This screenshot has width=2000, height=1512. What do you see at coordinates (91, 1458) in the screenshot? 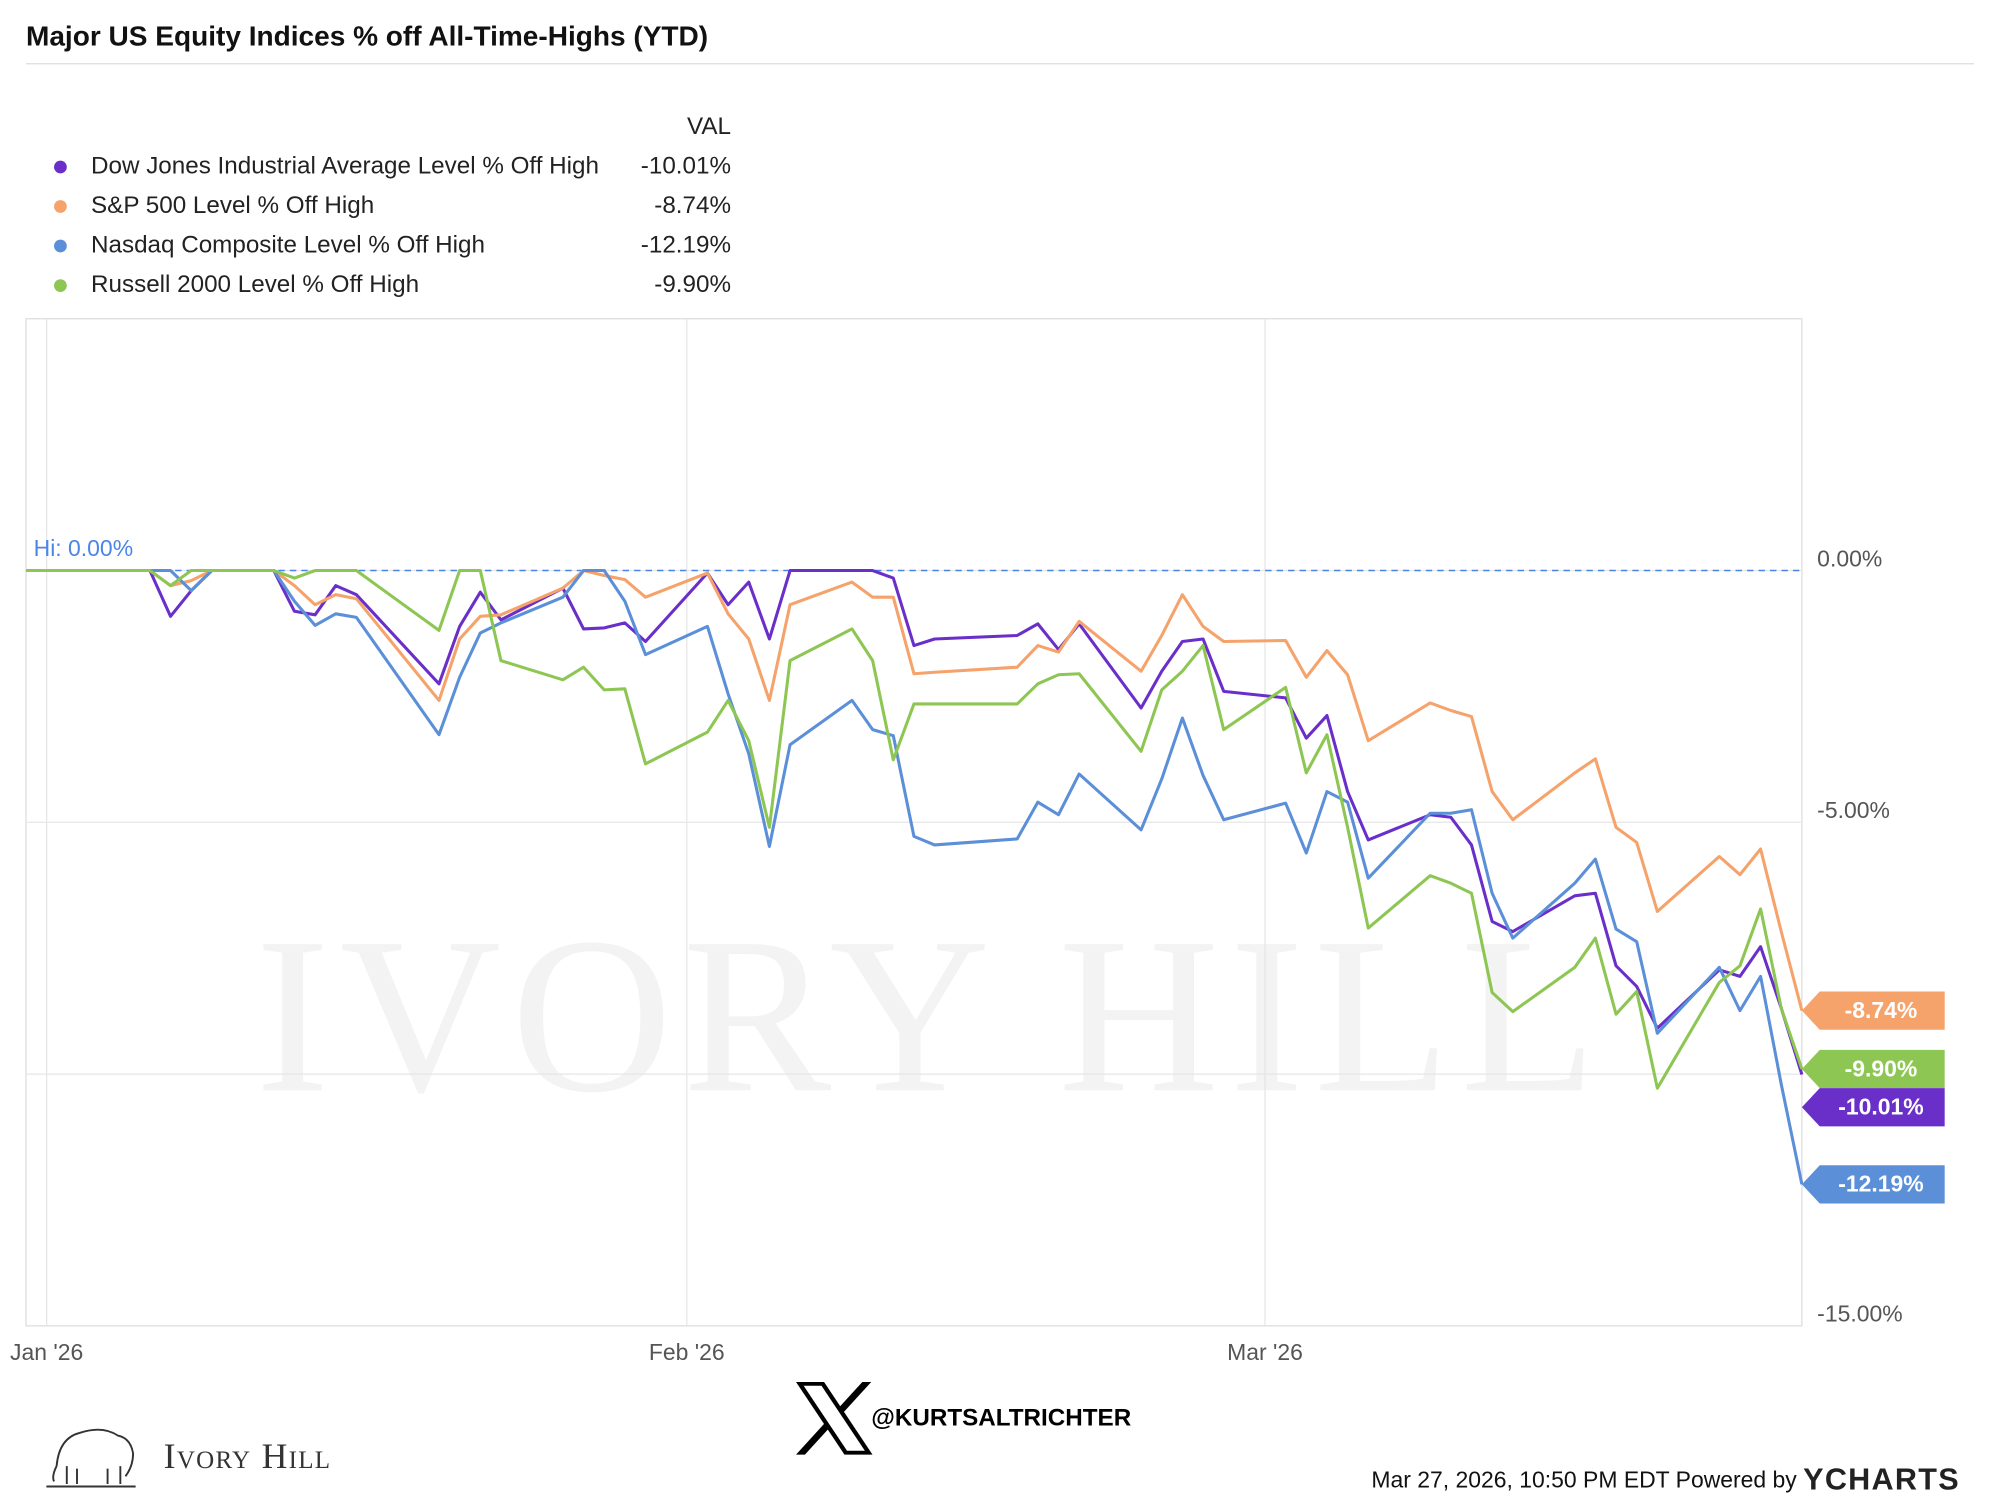
I see `logo-elephant` at bounding box center [91, 1458].